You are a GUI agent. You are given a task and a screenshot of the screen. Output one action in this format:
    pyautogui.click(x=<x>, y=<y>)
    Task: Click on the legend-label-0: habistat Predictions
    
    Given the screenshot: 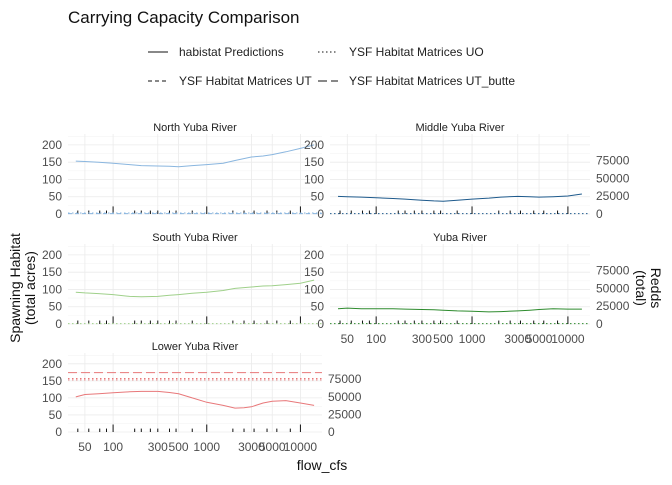 What is the action you would take?
    pyautogui.click(x=231, y=52)
    